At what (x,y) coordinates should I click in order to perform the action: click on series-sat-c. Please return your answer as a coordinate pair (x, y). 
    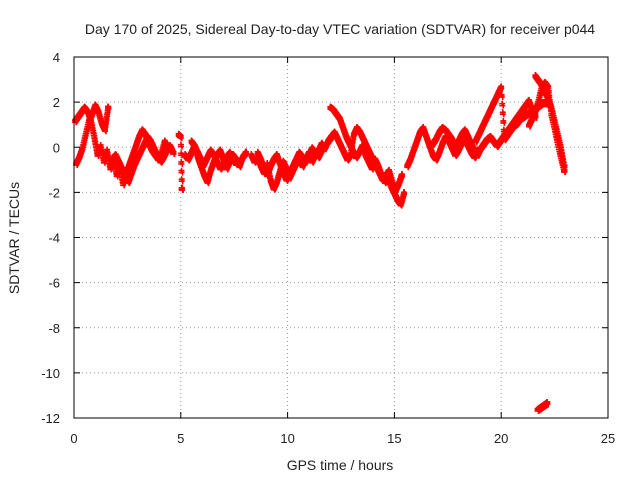
    Looking at the image, I should click on (143, 159).